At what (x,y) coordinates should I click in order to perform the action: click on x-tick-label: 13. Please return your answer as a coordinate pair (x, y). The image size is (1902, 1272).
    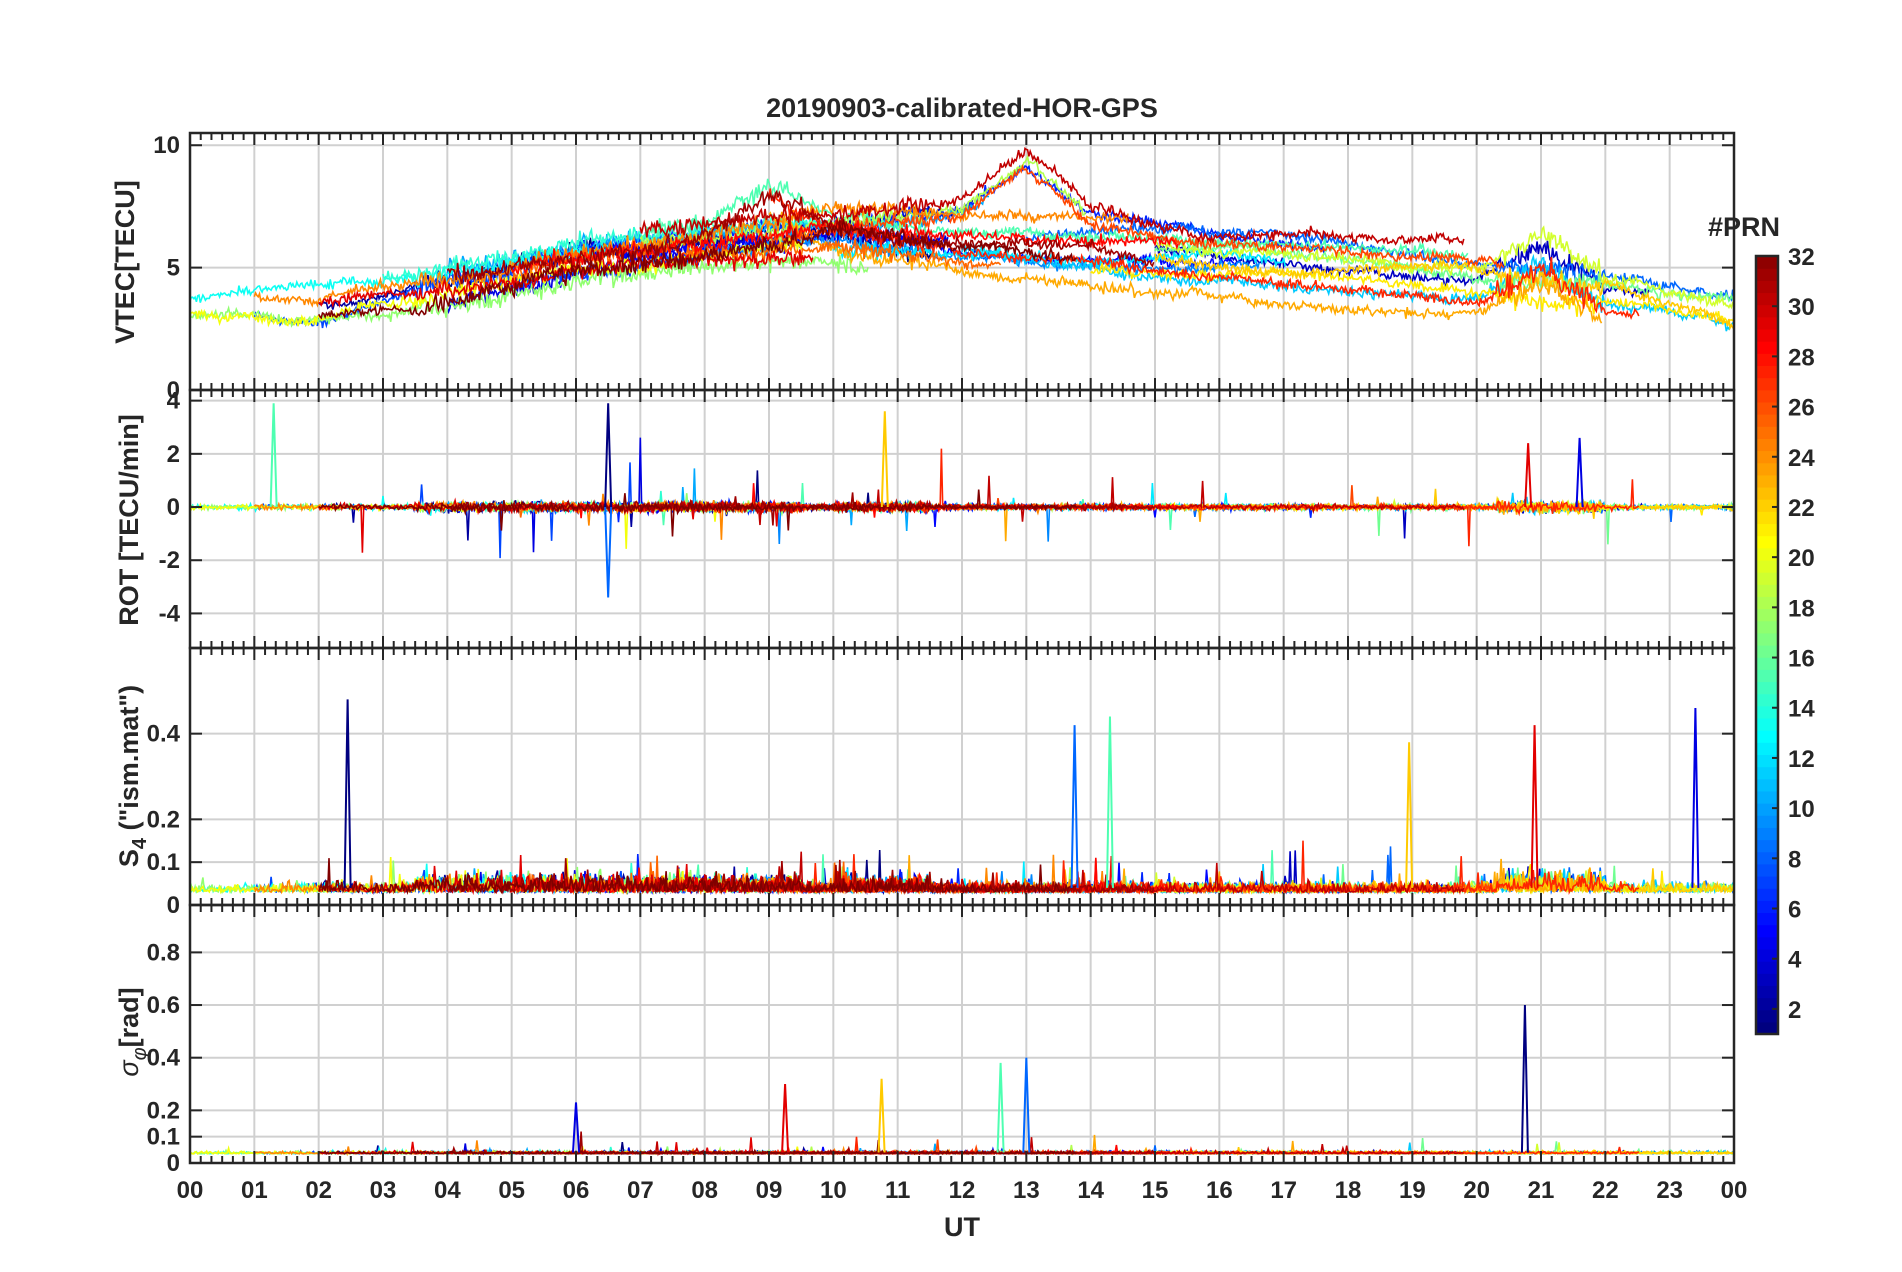
    Looking at the image, I should click on (1026, 1190).